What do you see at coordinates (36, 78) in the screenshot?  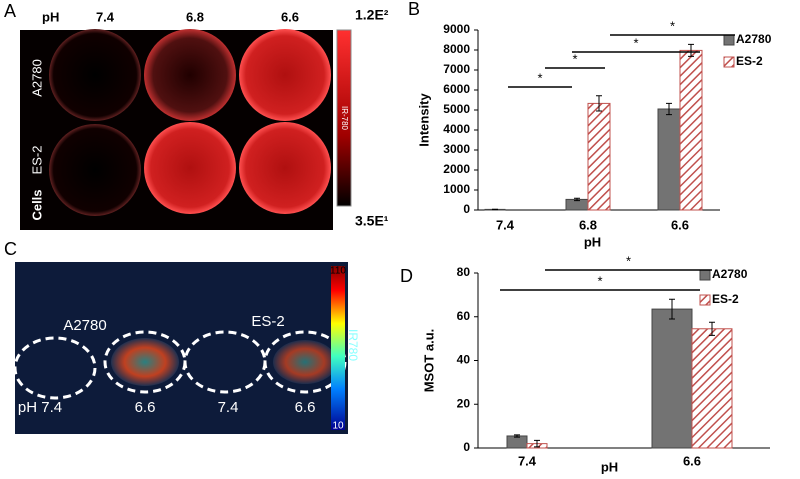 I see `row-label: A2780` at bounding box center [36, 78].